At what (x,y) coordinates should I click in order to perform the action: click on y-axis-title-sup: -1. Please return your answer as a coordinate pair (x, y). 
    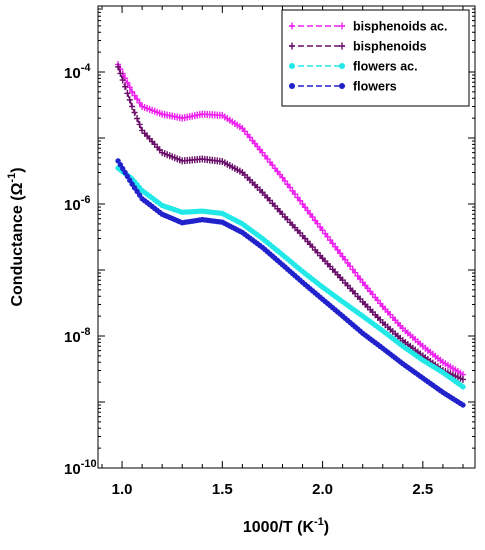
    Looking at the image, I should click on (12, 178).